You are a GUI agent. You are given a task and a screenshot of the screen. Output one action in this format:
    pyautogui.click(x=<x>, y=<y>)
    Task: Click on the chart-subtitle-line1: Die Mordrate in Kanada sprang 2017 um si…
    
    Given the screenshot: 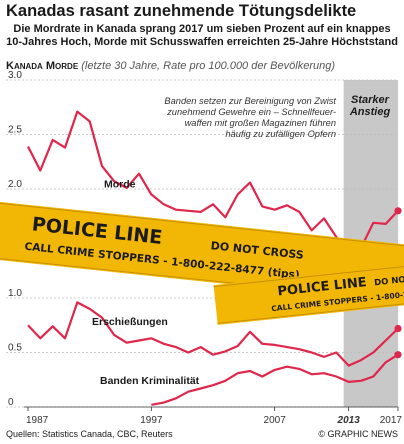 What is the action you would take?
    pyautogui.click(x=202, y=29)
    